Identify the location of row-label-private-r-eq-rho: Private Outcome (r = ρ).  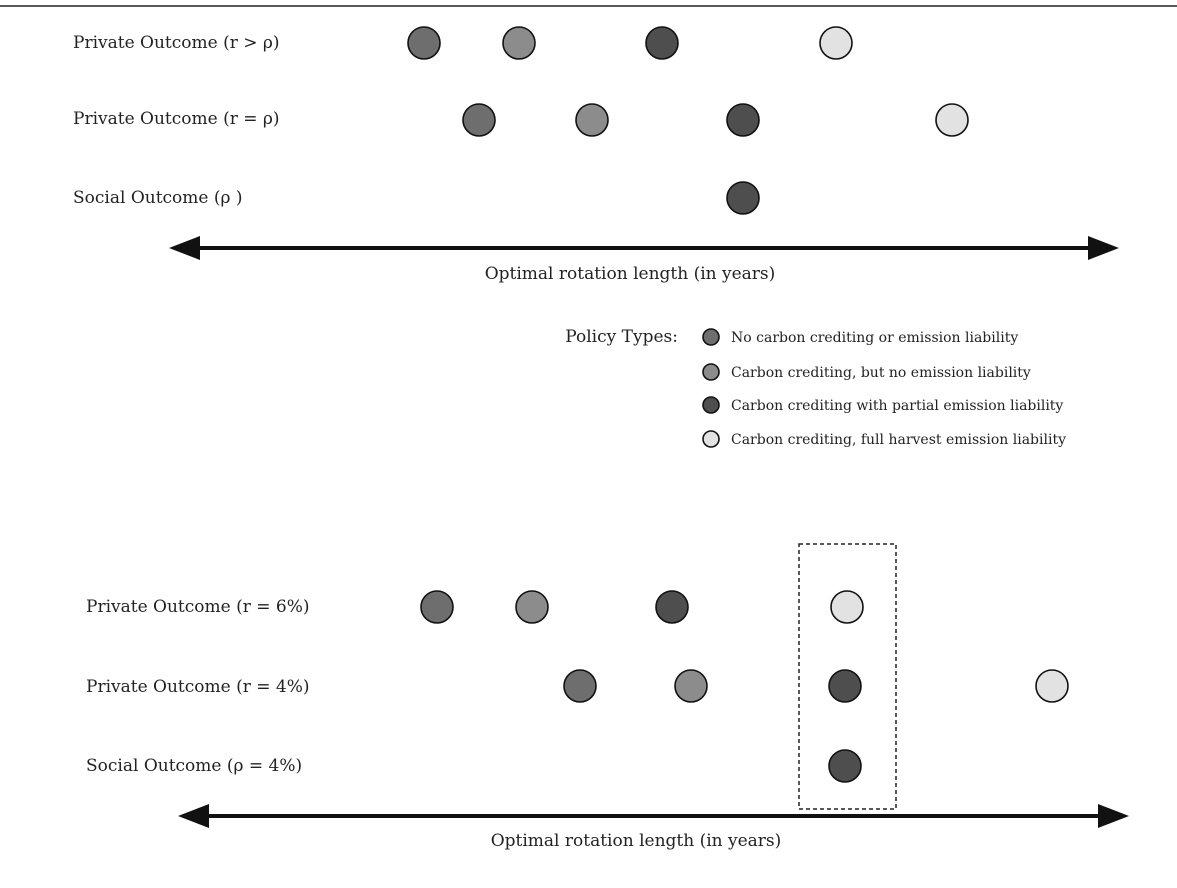
(176, 119).